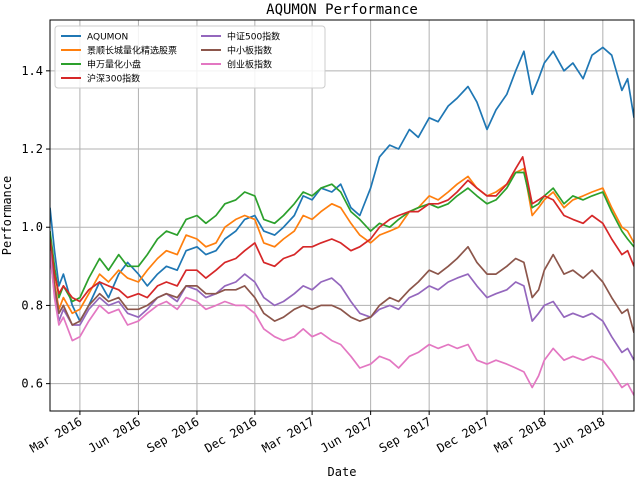 The width and height of the screenshot is (640, 480). What do you see at coordinates (249, 51) in the screenshot?
I see `legend-entry: 中小板指数` at bounding box center [249, 51].